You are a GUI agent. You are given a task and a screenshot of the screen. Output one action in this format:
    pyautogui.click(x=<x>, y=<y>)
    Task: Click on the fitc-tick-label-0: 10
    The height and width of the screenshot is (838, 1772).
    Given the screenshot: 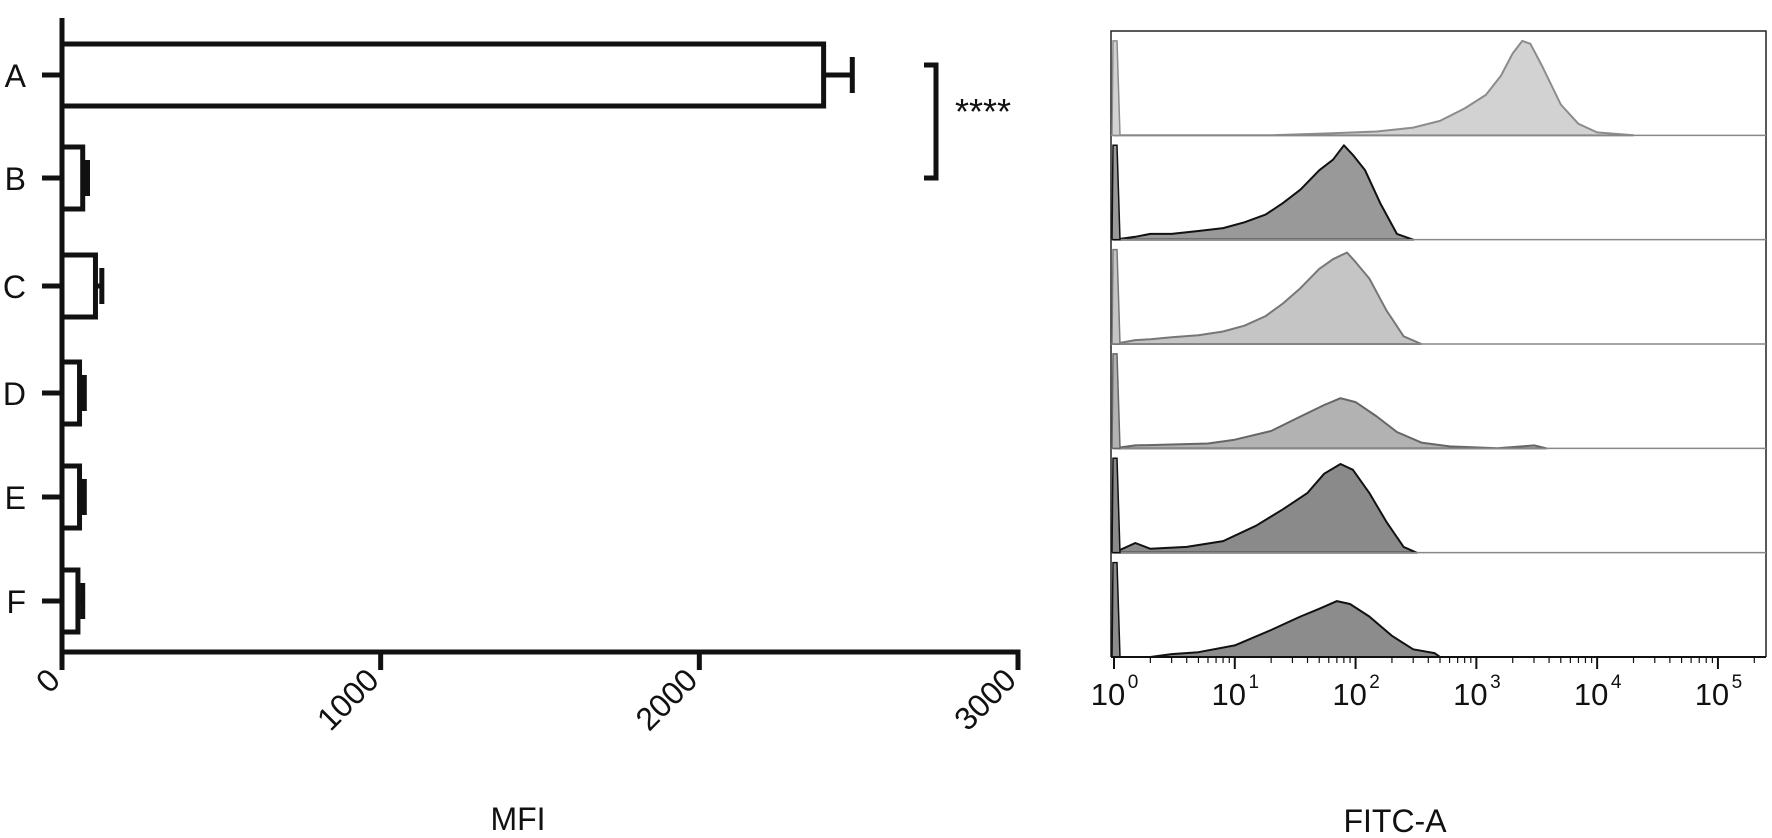 What is the action you would take?
    pyautogui.click(x=1108, y=694)
    